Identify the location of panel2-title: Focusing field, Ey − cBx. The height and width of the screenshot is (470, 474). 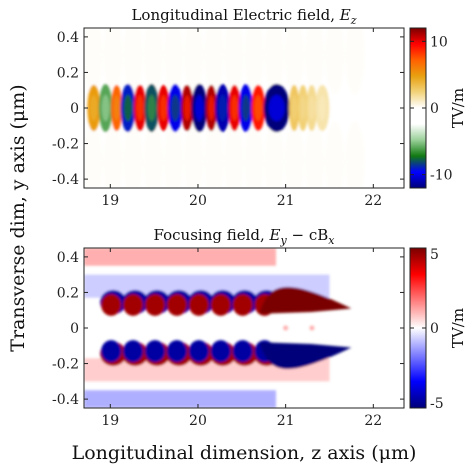
(245, 236).